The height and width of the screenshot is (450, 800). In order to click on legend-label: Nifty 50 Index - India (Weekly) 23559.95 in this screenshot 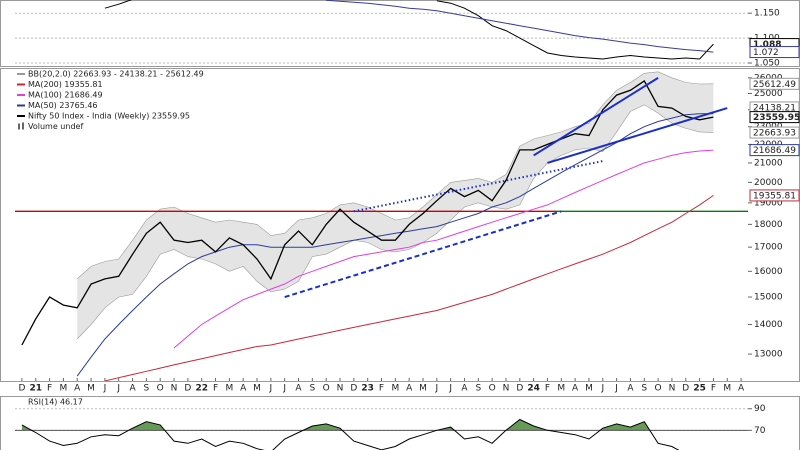, I will do `click(109, 116)`.